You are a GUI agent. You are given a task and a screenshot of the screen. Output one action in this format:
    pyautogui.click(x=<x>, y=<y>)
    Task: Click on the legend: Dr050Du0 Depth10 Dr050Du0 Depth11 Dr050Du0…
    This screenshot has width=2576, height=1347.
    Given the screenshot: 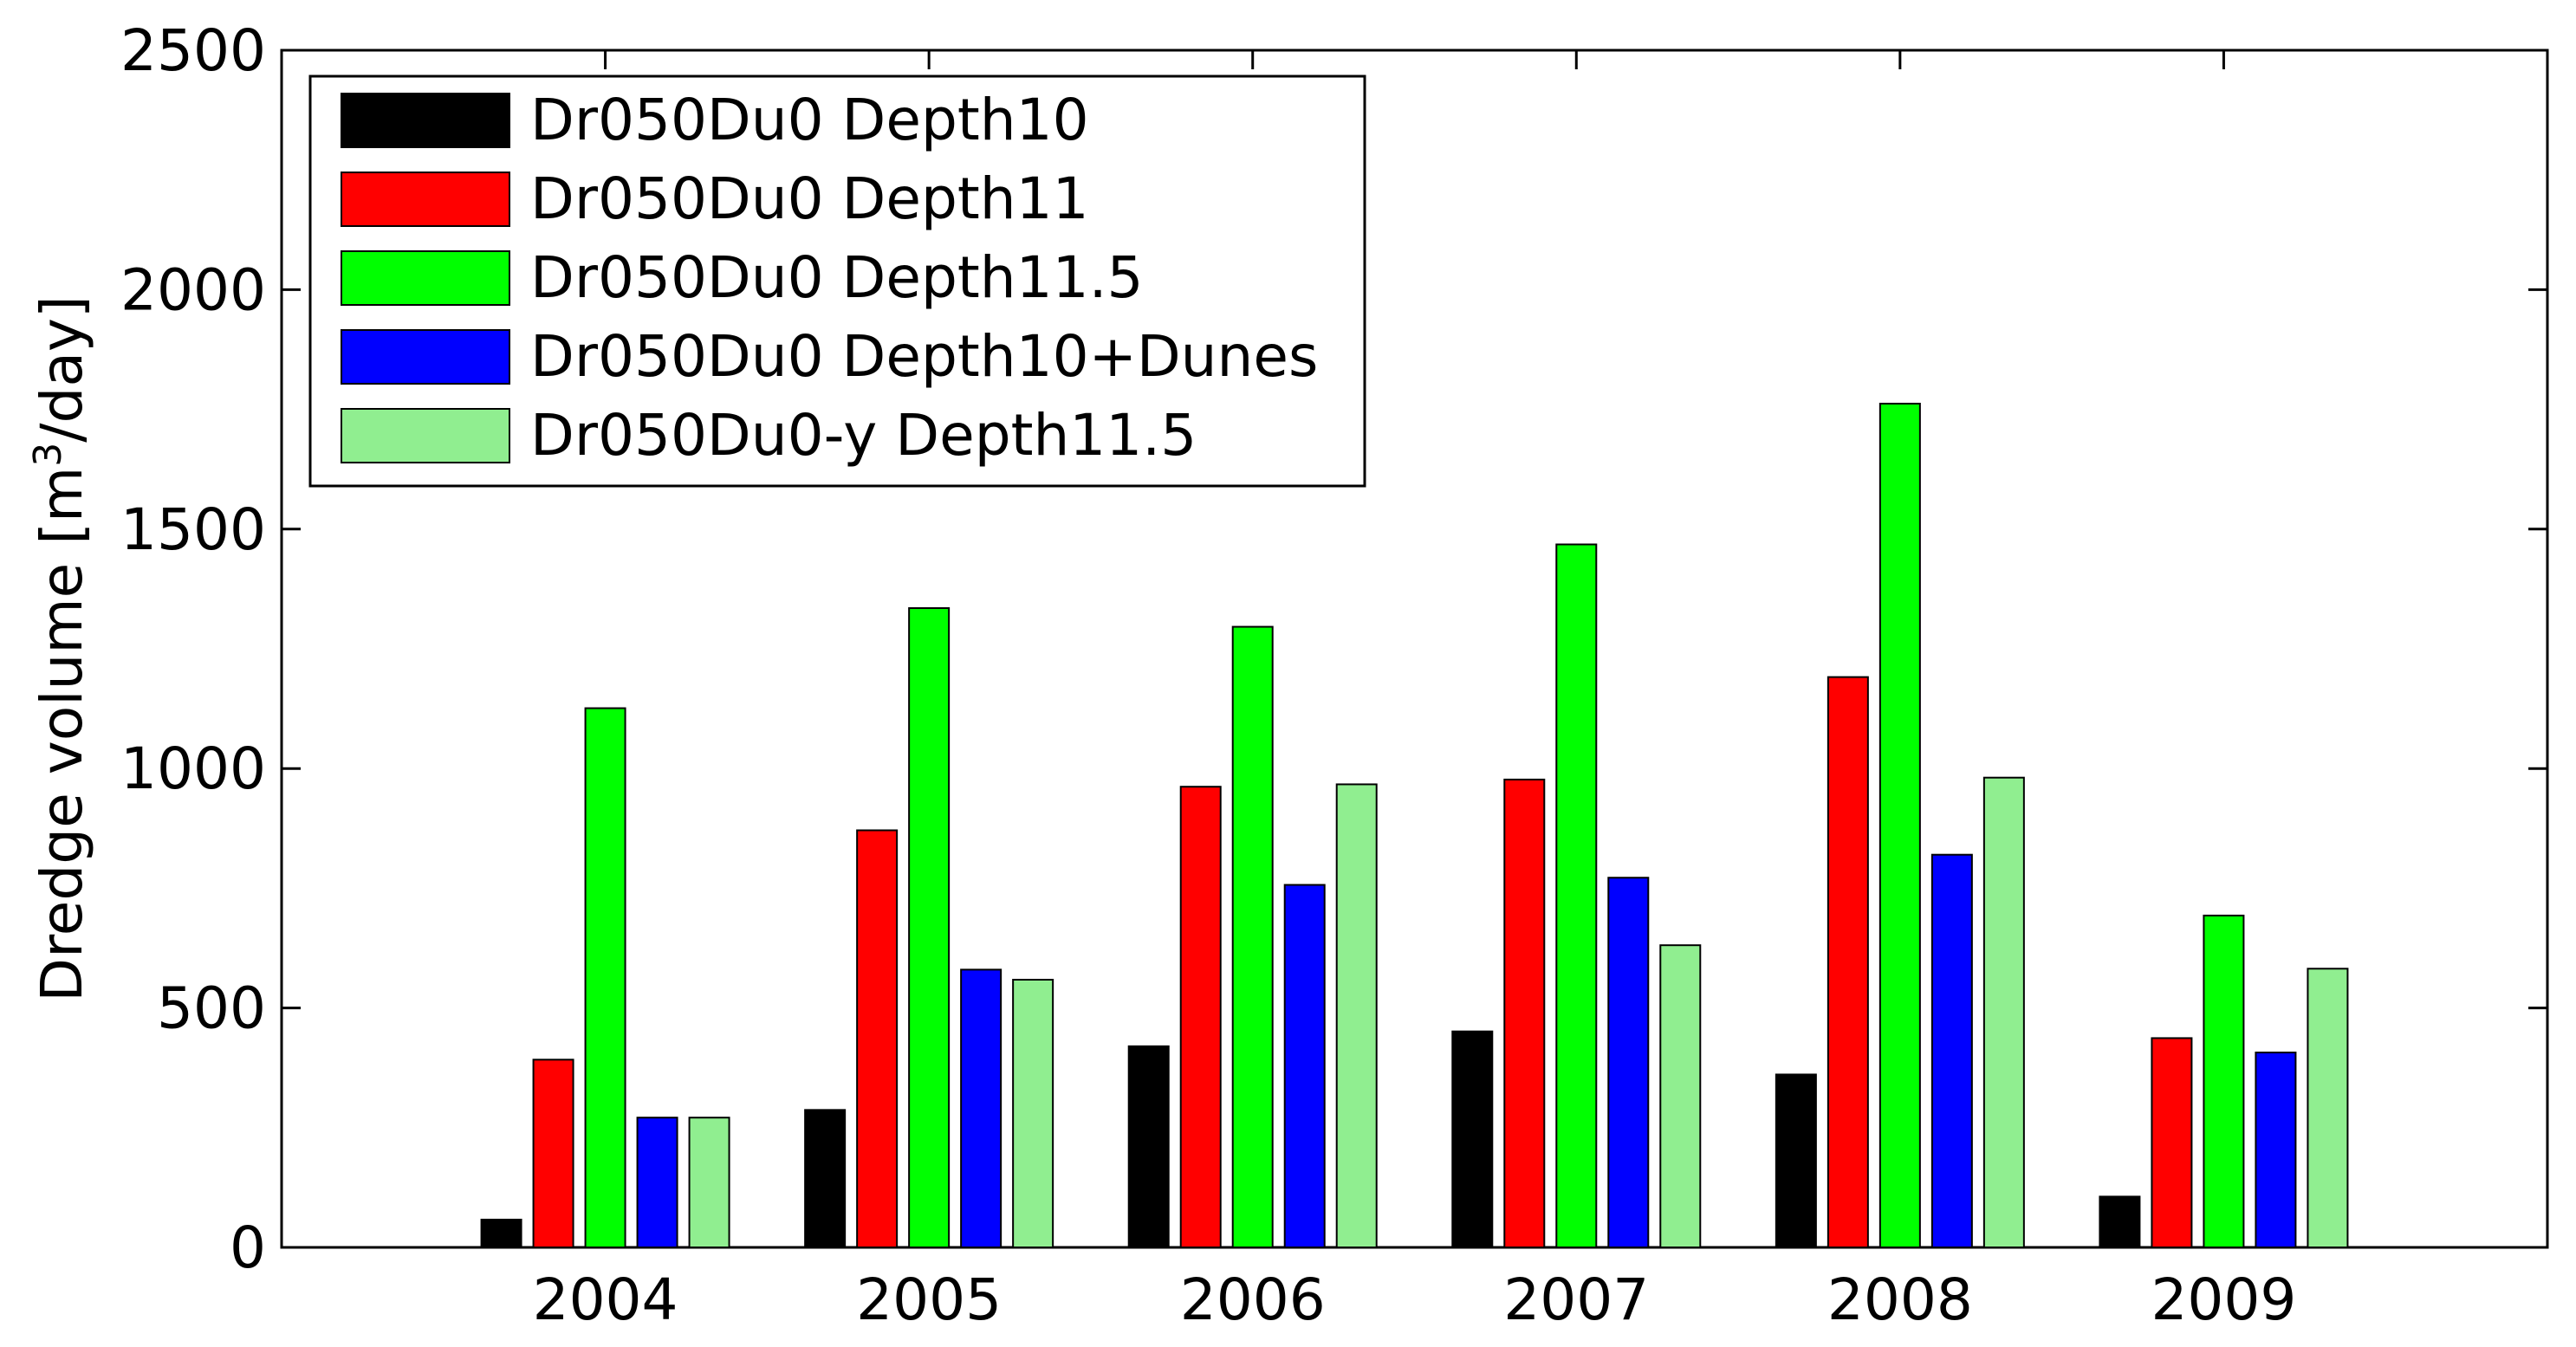 What is the action you would take?
    pyautogui.click(x=837, y=281)
    